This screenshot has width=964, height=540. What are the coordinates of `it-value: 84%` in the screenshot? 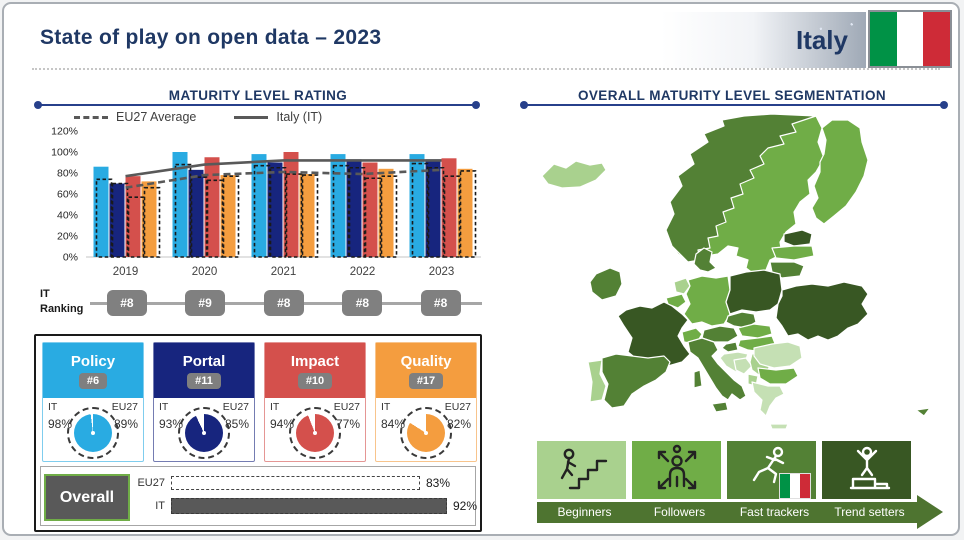 It's located at (393, 424).